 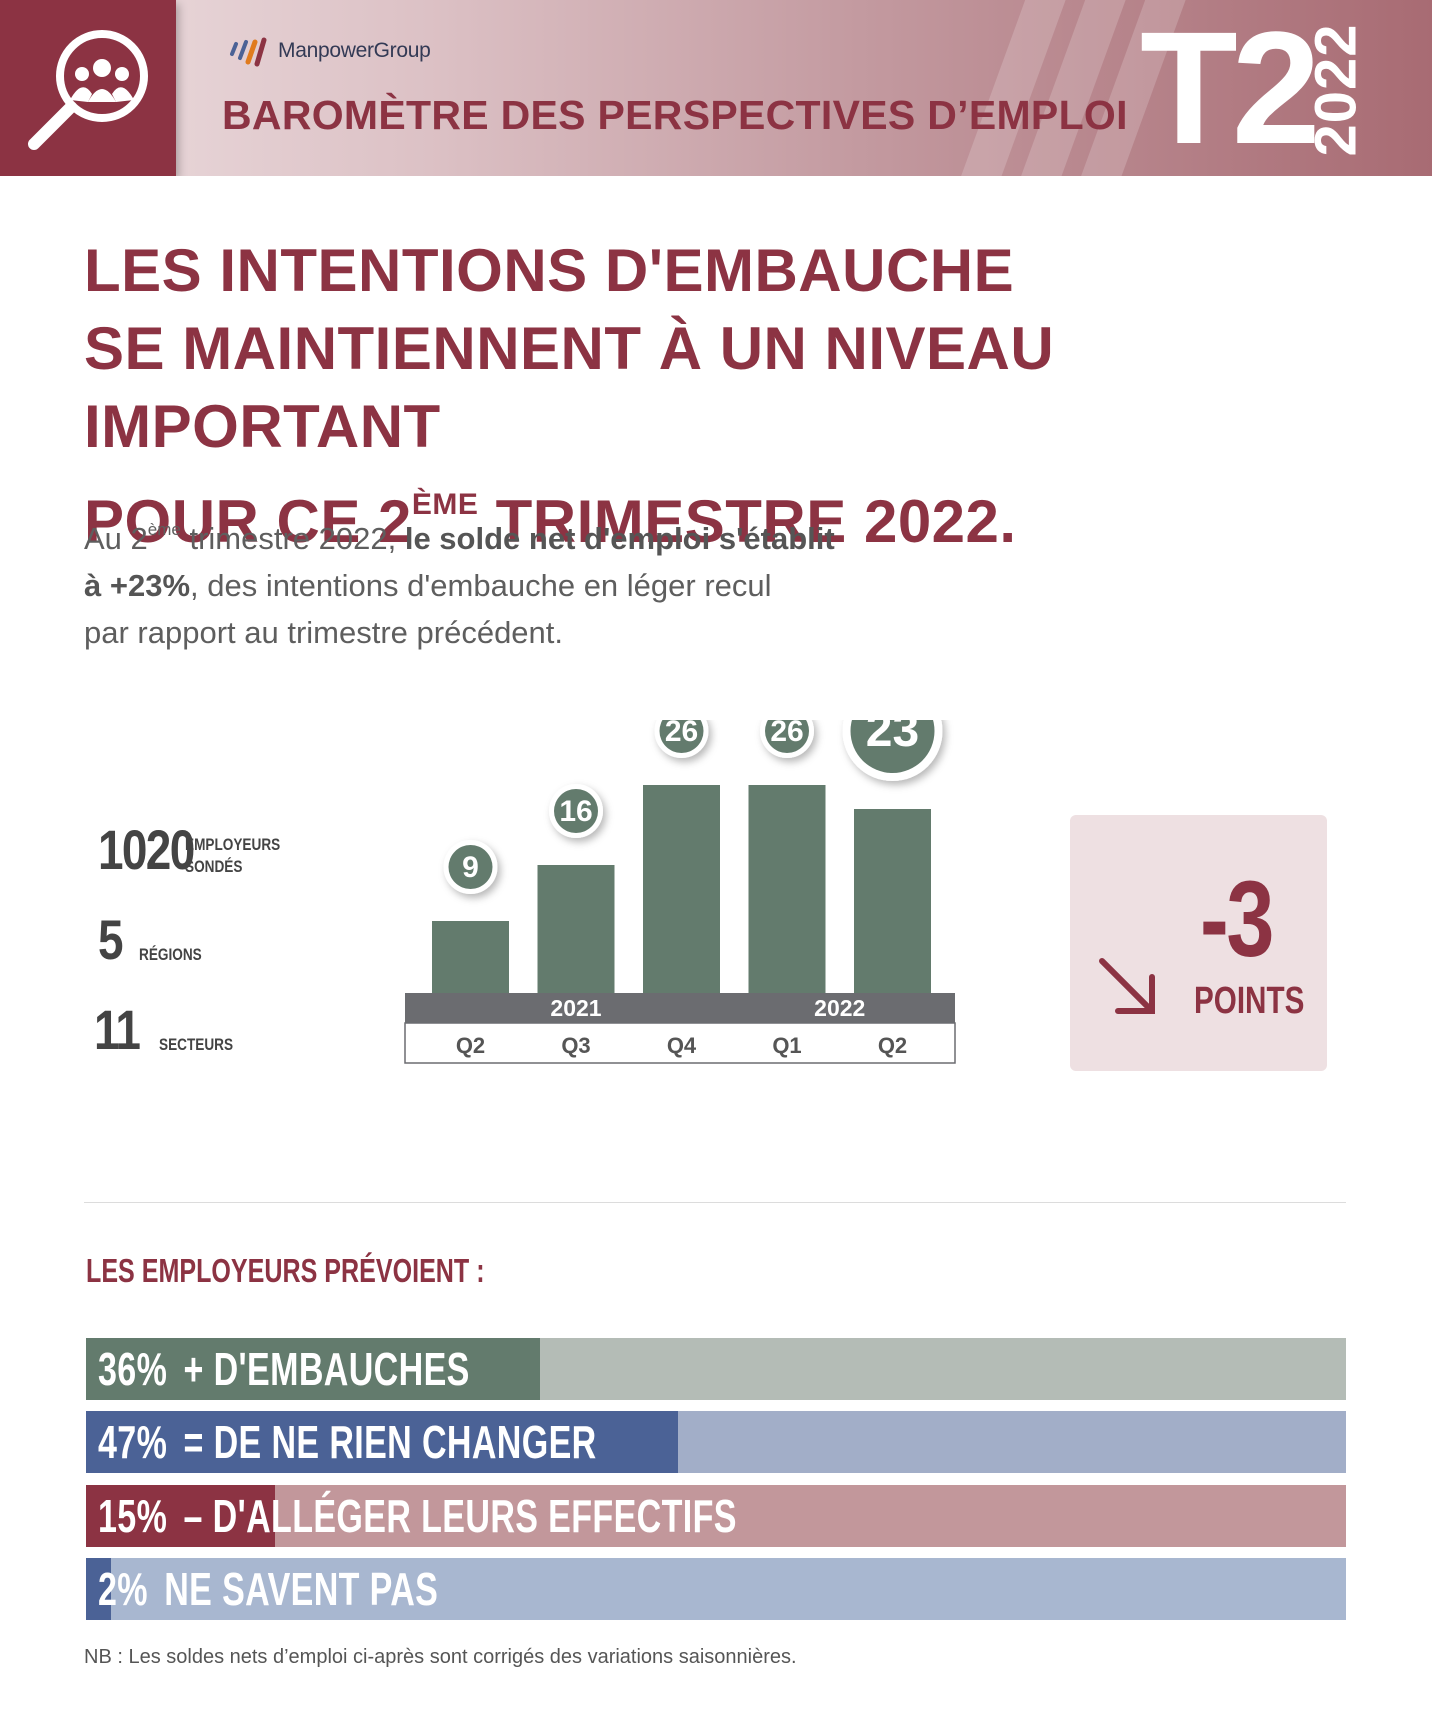 I want to click on headline-line-3: POUR CE 2ÈME TRIMESTRE 2022., so click(x=550, y=521).